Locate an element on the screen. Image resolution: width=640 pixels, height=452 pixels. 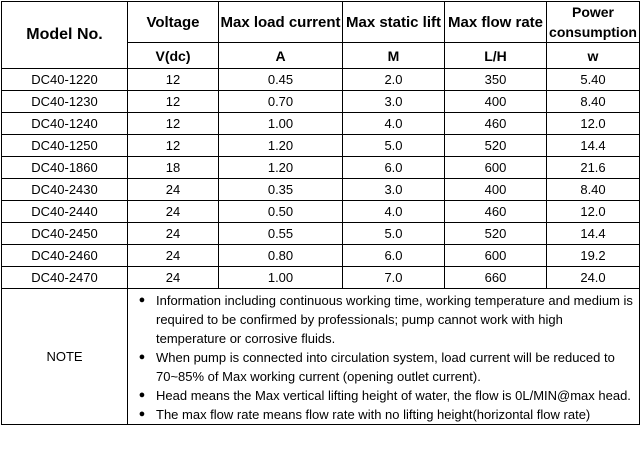
cell-model: DC40-1250 is located at coordinates (64, 145).